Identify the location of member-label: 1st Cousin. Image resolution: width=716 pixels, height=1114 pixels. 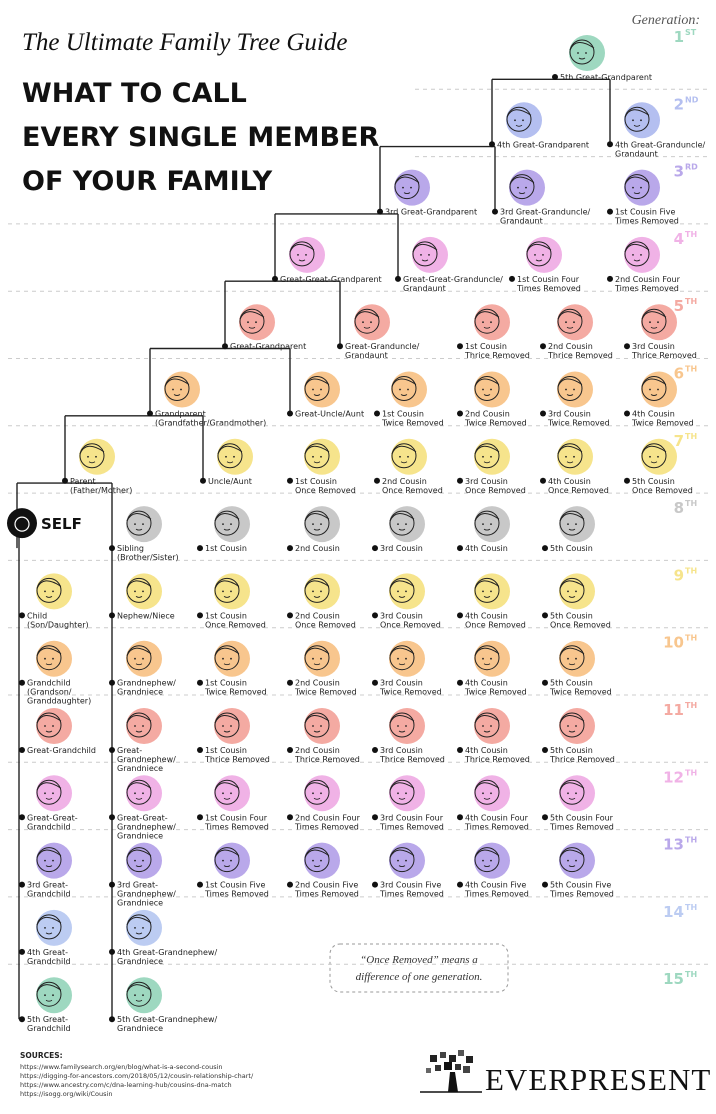
(226, 683).